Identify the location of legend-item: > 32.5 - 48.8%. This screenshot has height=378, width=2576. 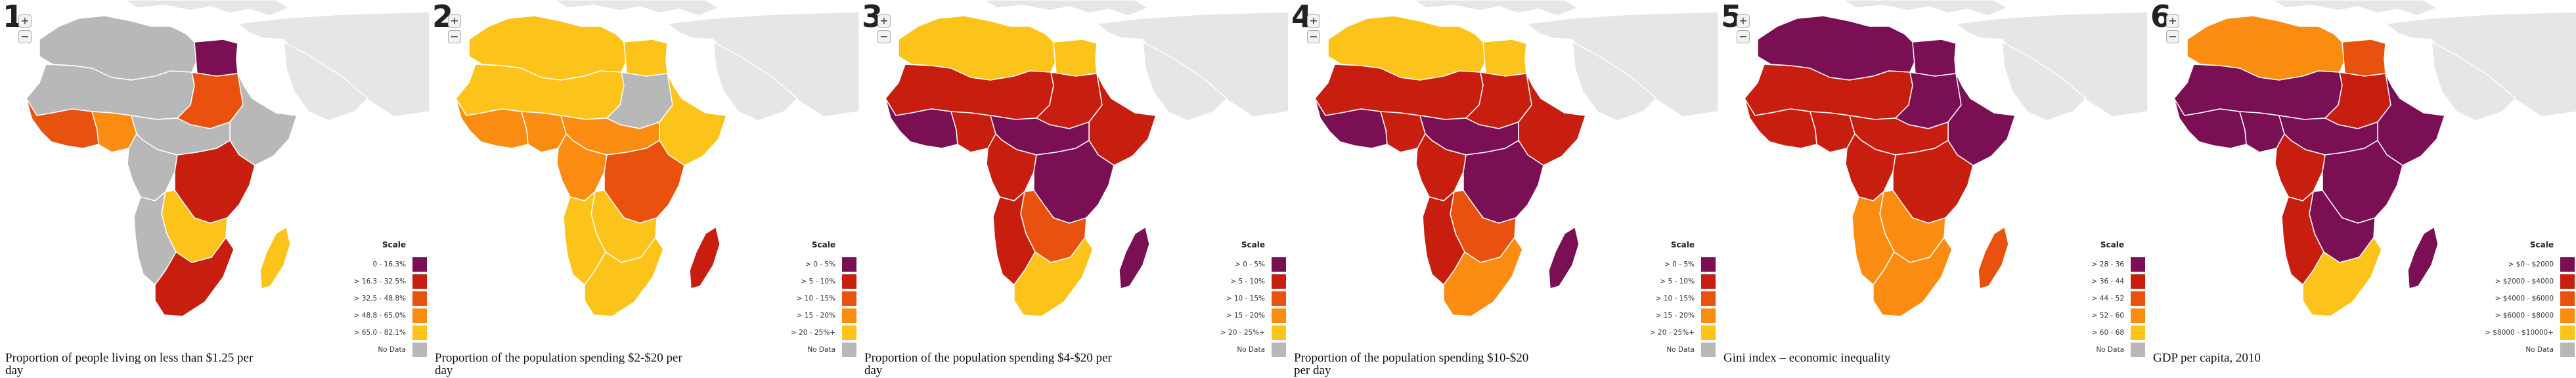
(389, 299).